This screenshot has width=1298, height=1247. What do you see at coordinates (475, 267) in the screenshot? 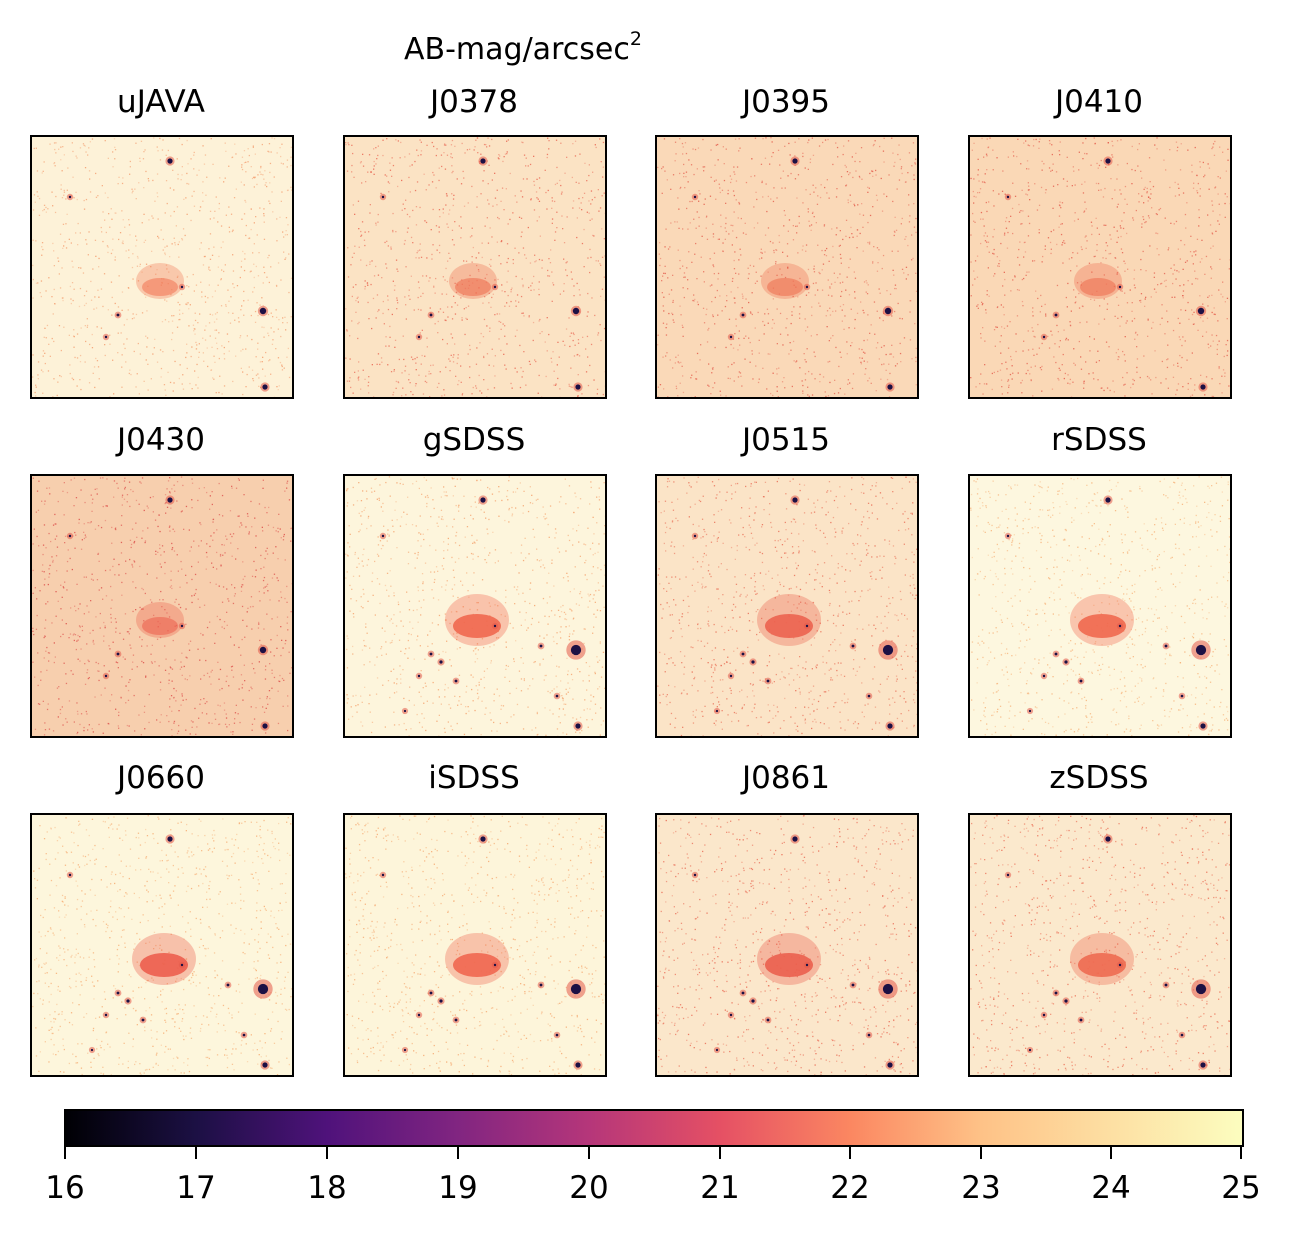
I see `panel-image-j0378` at bounding box center [475, 267].